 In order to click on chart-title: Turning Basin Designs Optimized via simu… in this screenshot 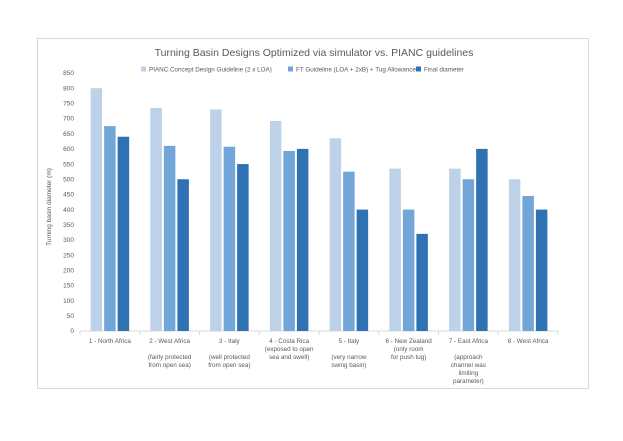, I will do `click(314, 53)`.